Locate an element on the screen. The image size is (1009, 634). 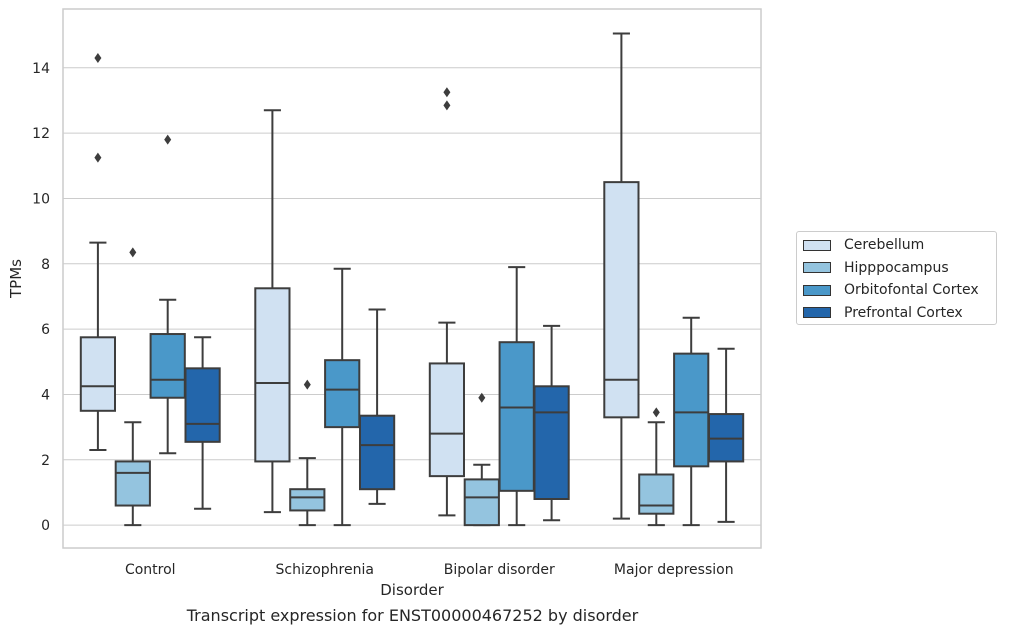
legend-item: Orbitofontal Cortex is located at coordinates (891, 290).